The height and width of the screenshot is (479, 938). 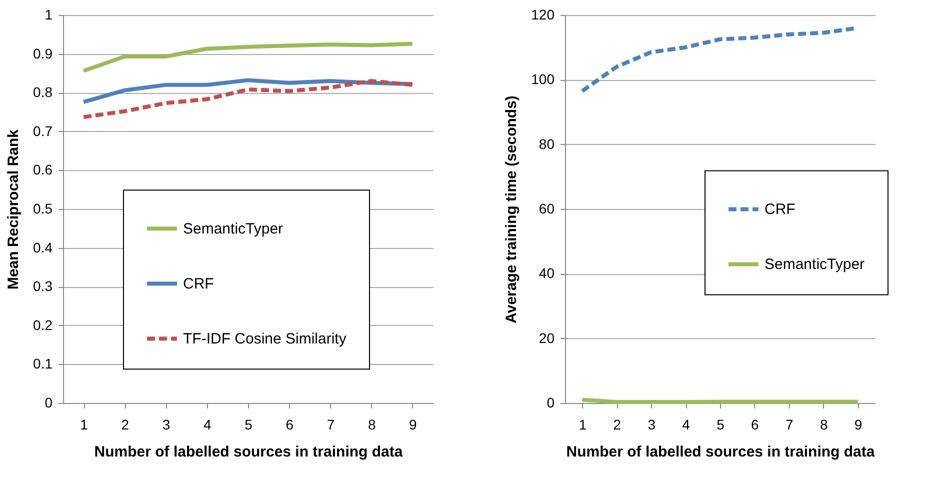 I want to click on y-tick-label: 0.3, so click(x=43, y=286).